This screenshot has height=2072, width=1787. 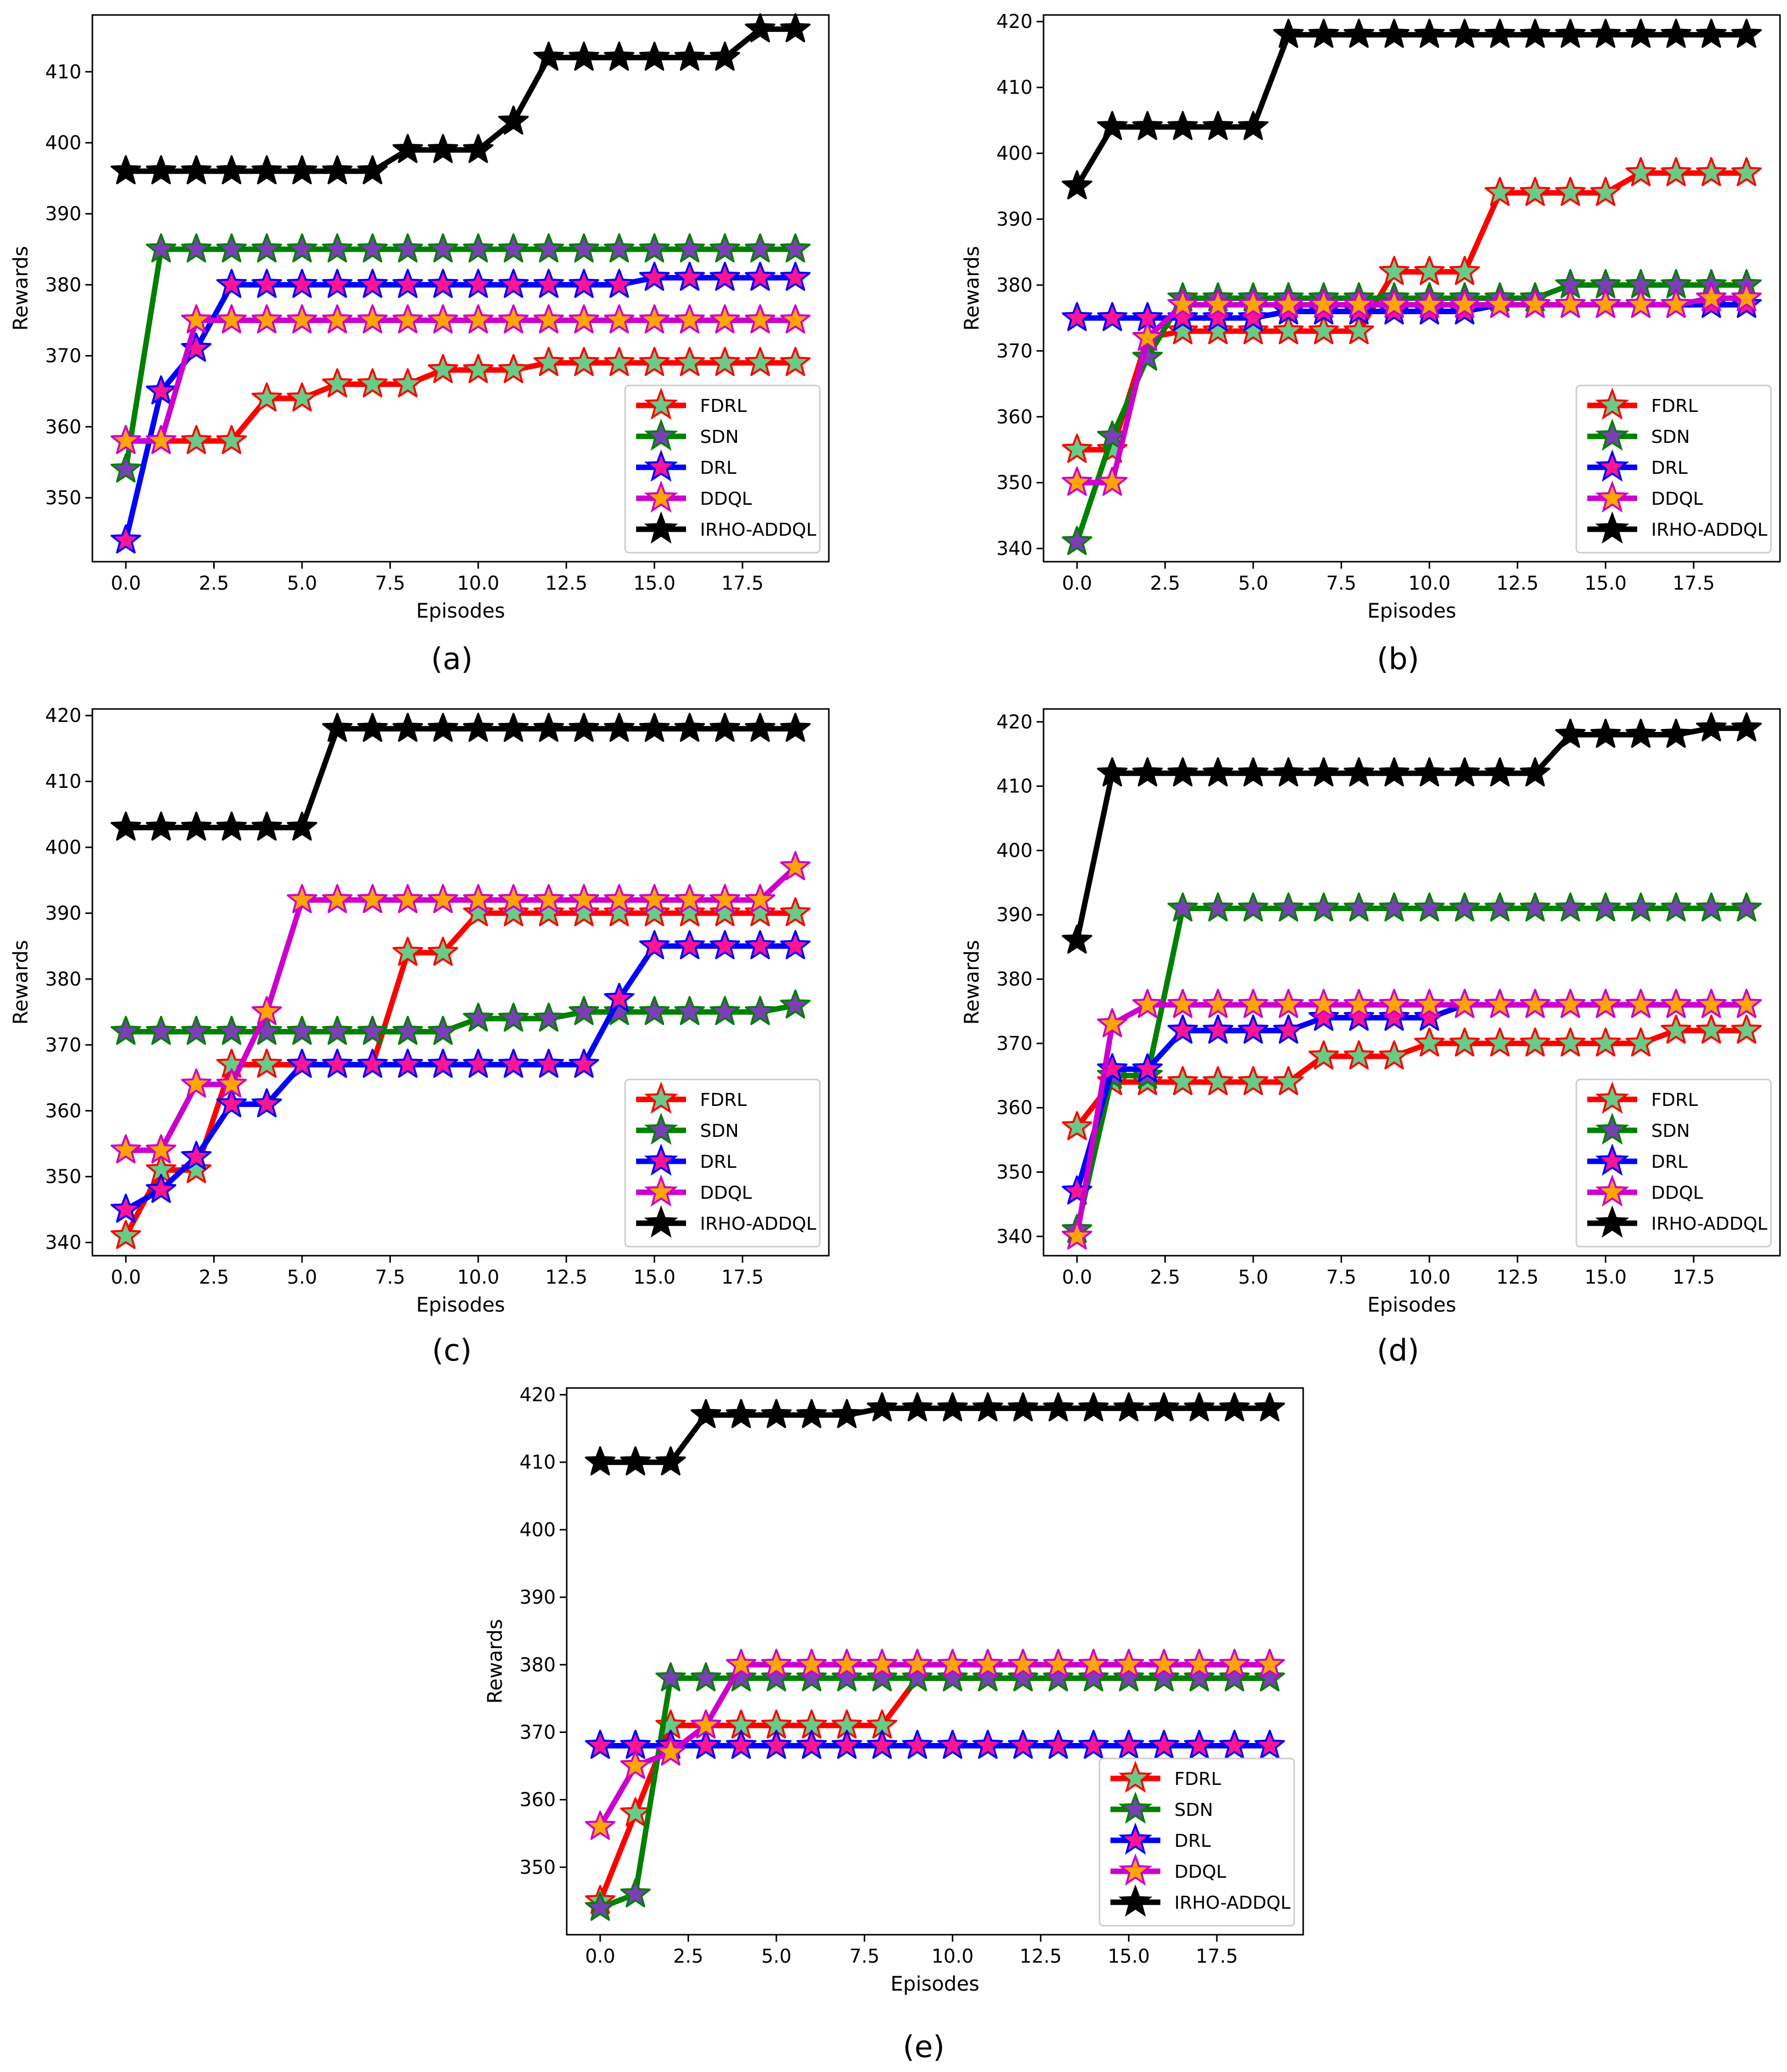 What do you see at coordinates (1673, 469) in the screenshot?
I see `legend-box` at bounding box center [1673, 469].